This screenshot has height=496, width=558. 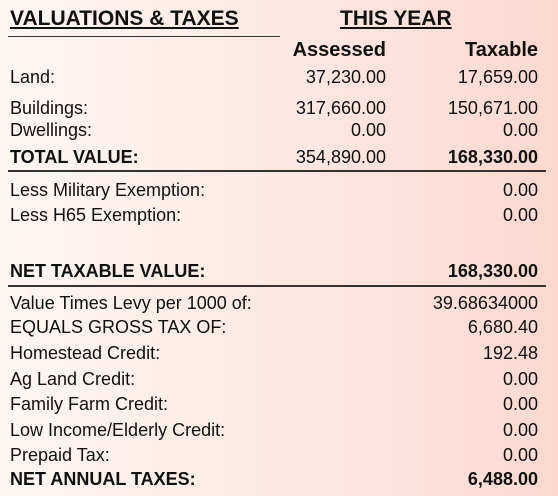 I want to click on section-title: VALUATIONS & TAXES, so click(x=124, y=18).